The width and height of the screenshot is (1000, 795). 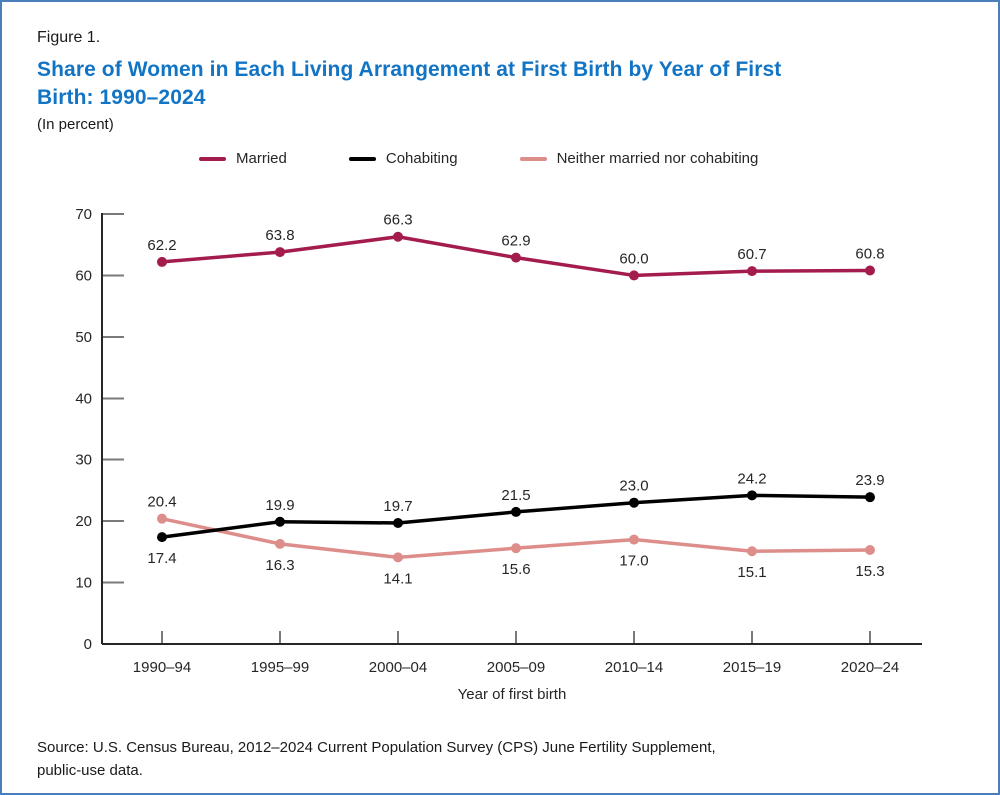 What do you see at coordinates (83, 398) in the screenshot?
I see `y-axis-tick-label: 40` at bounding box center [83, 398].